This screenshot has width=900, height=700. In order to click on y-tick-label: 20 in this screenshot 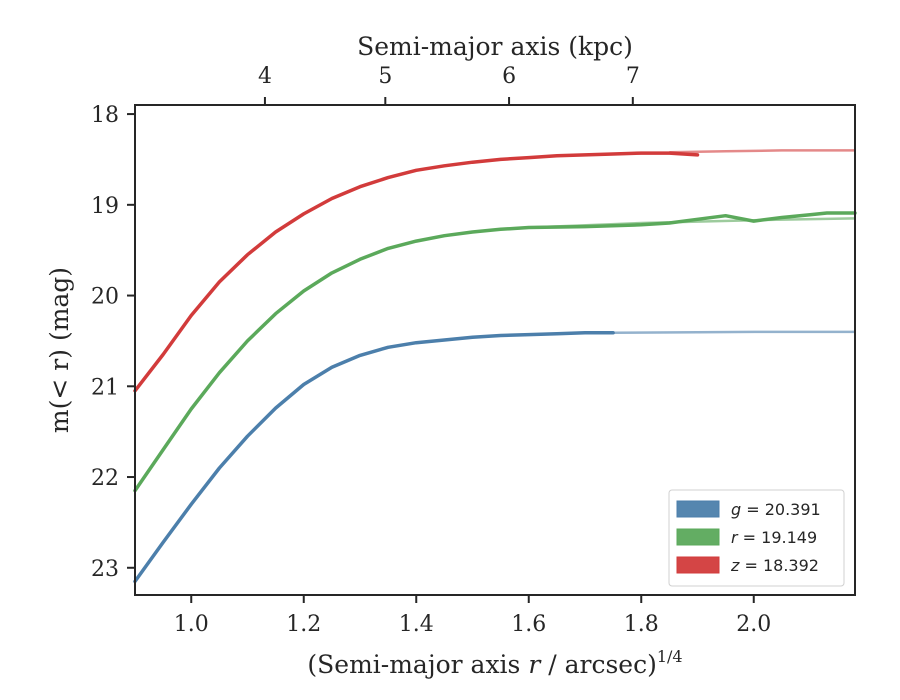, I will do `click(105, 297)`.